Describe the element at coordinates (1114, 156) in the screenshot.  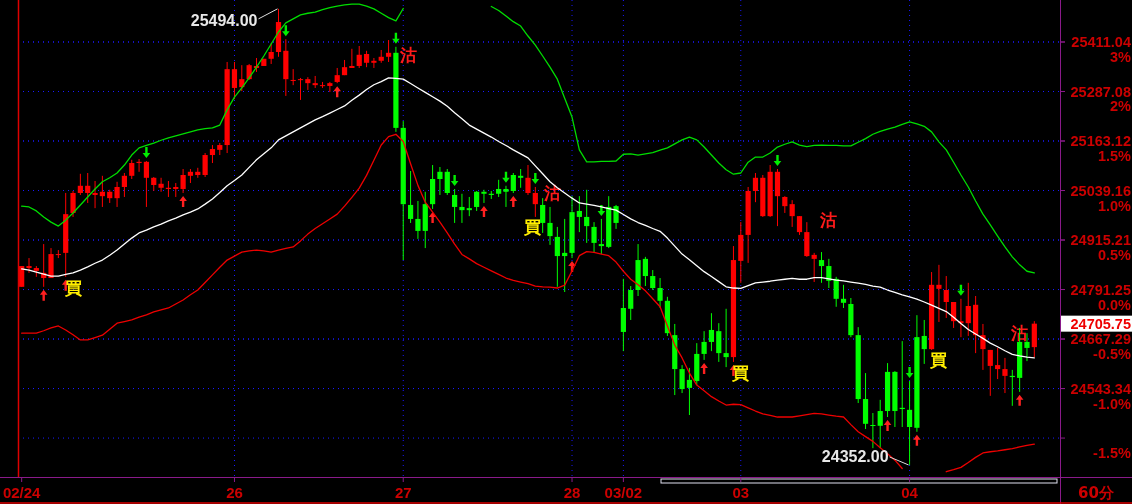
I see `y2-tick-label: 1.5%` at that location.